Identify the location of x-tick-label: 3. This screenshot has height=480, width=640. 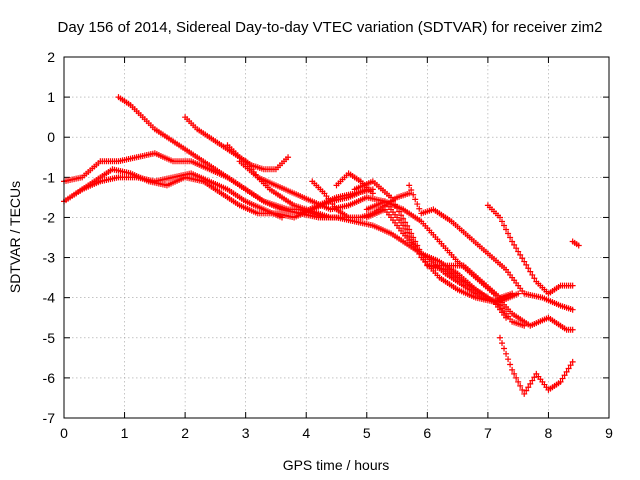
(246, 433).